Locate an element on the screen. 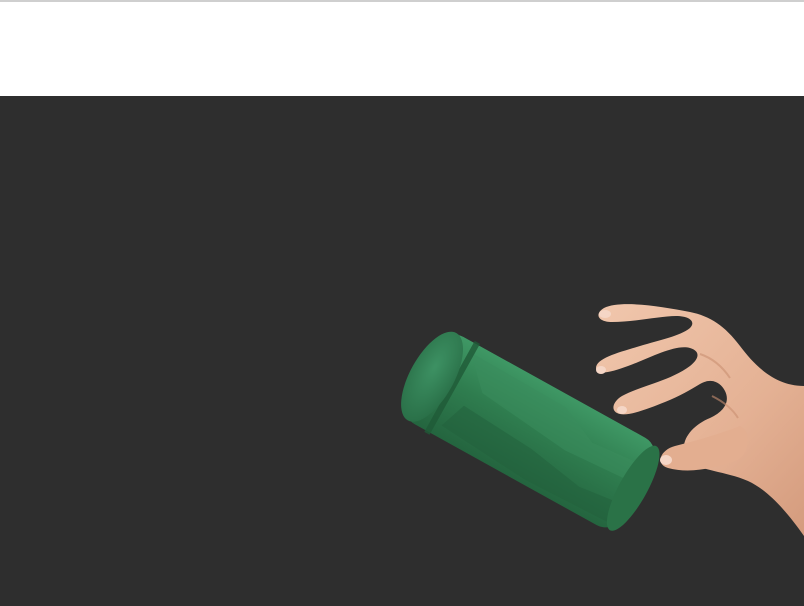 The height and width of the screenshot is (606, 804). top-border is located at coordinates (402, 1).